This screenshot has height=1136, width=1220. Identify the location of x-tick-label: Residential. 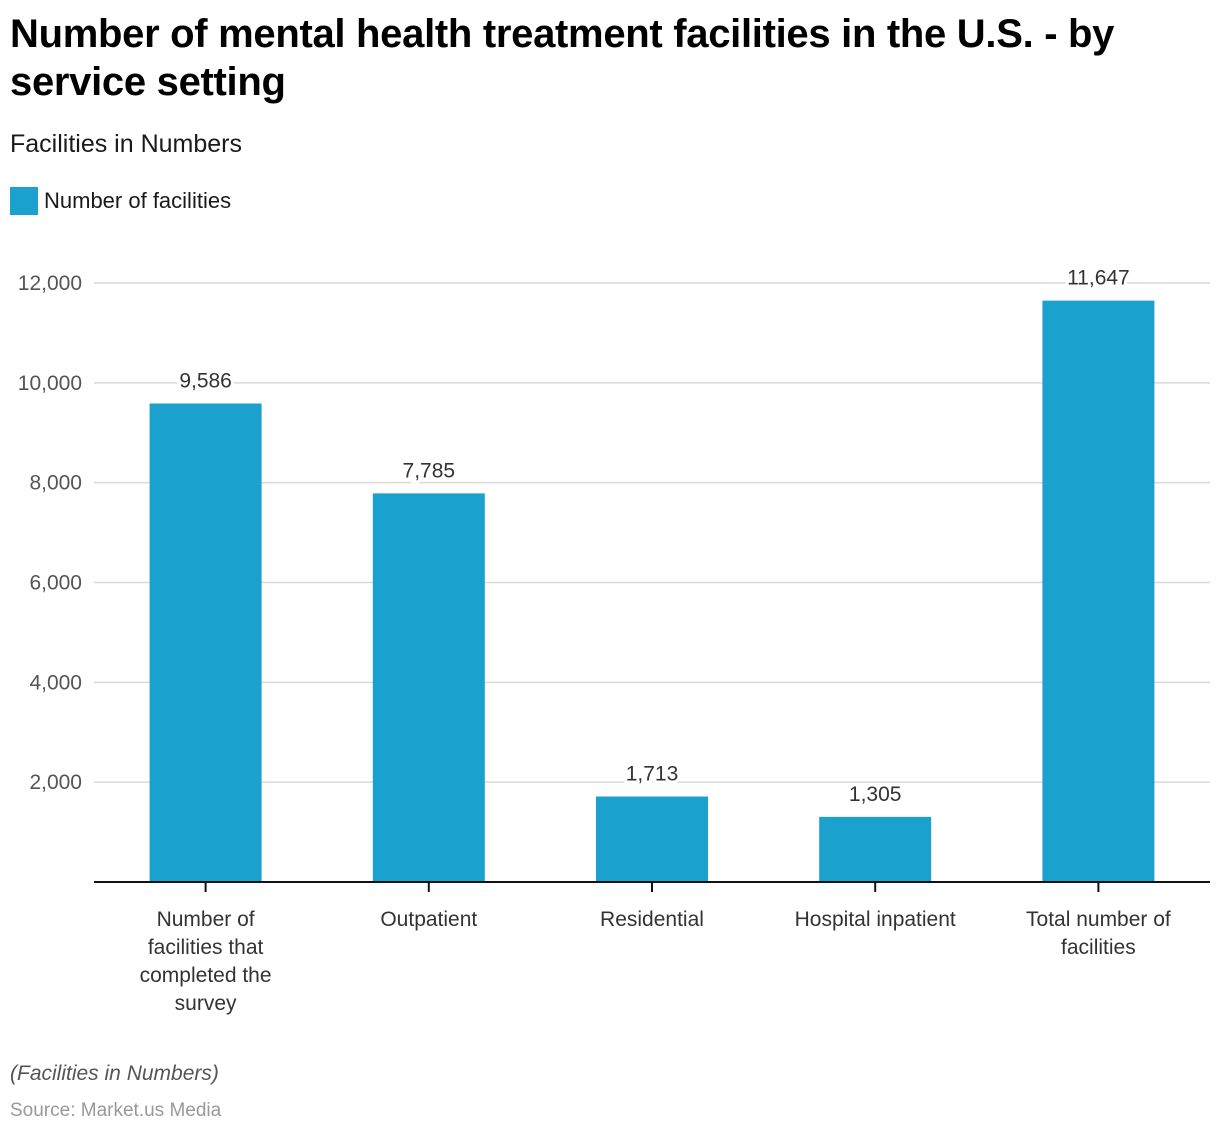
(652, 919).